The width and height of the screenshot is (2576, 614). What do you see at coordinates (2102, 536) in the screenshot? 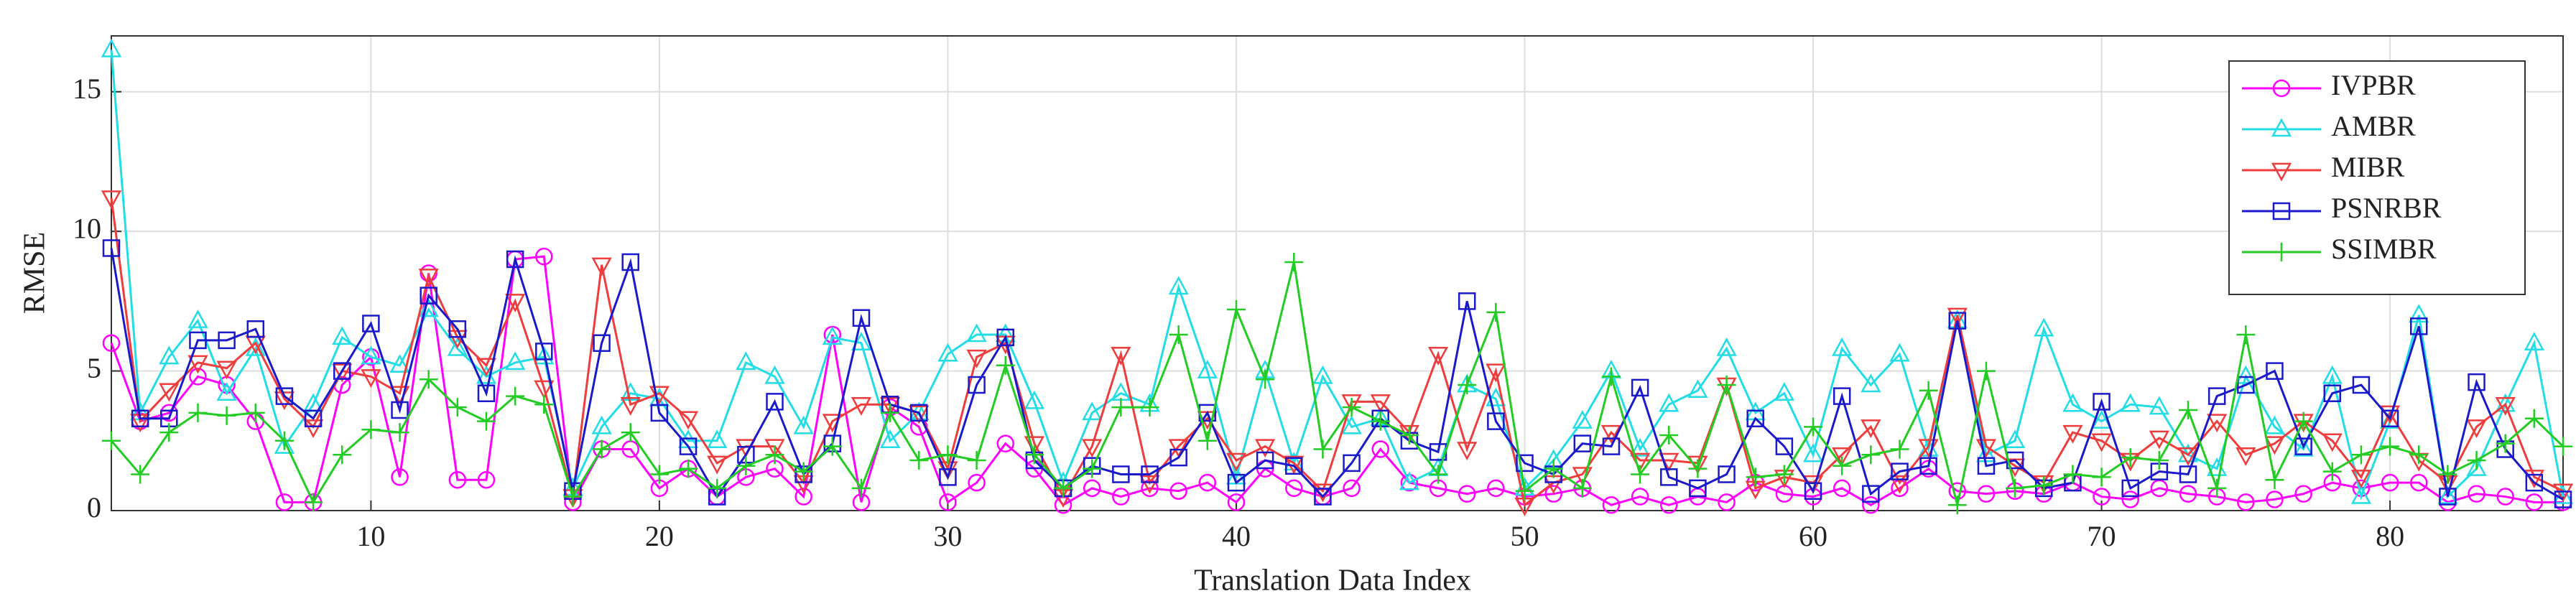
I see `x-tick-label: 70` at bounding box center [2102, 536].